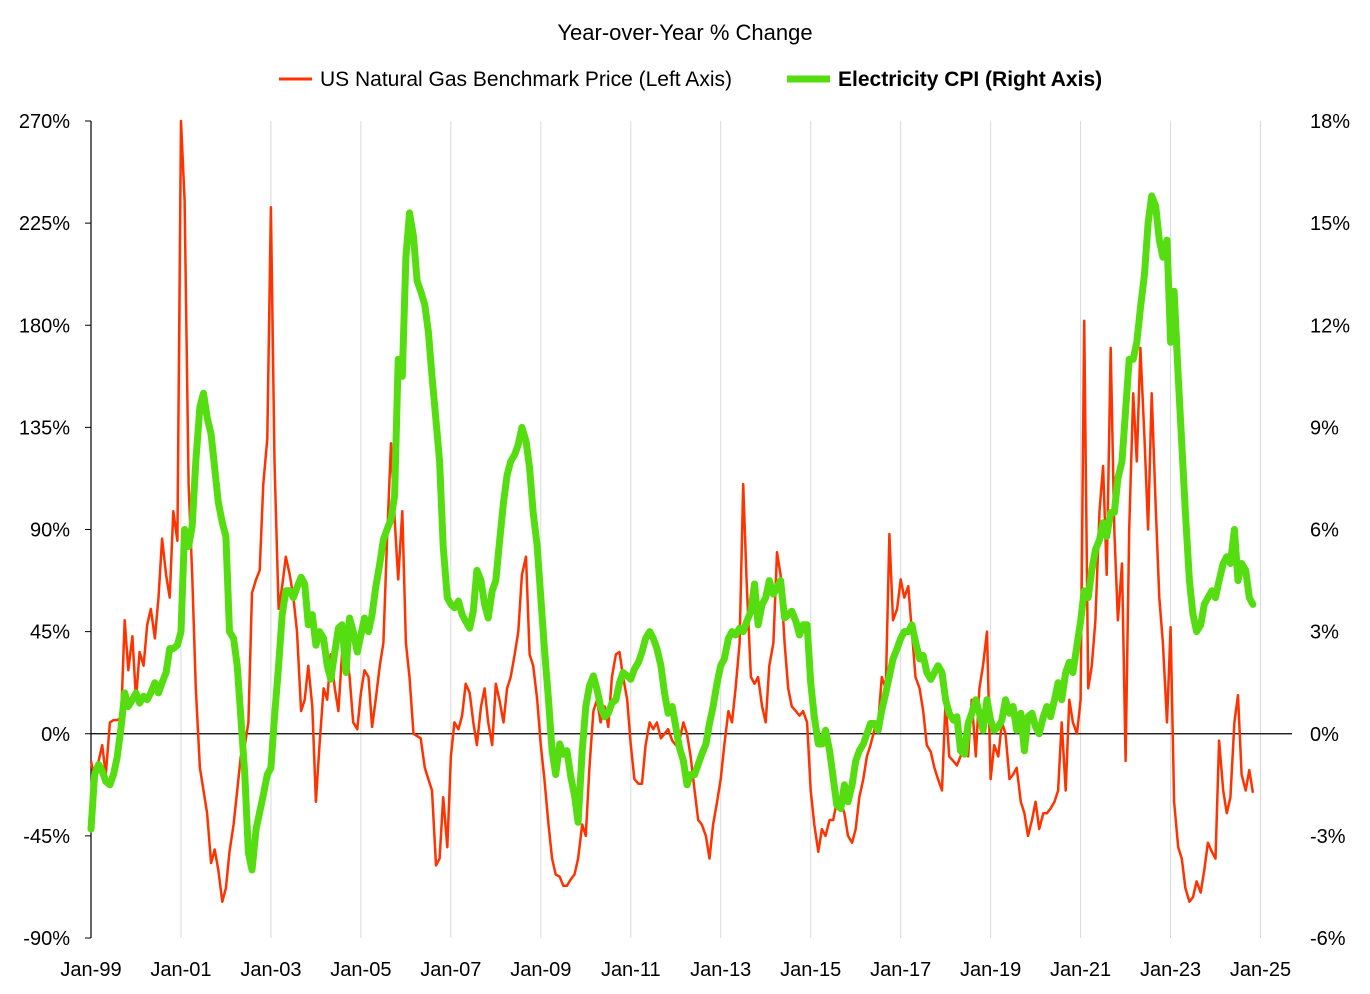  I want to click on left-tick-label: 90%, so click(50, 531).